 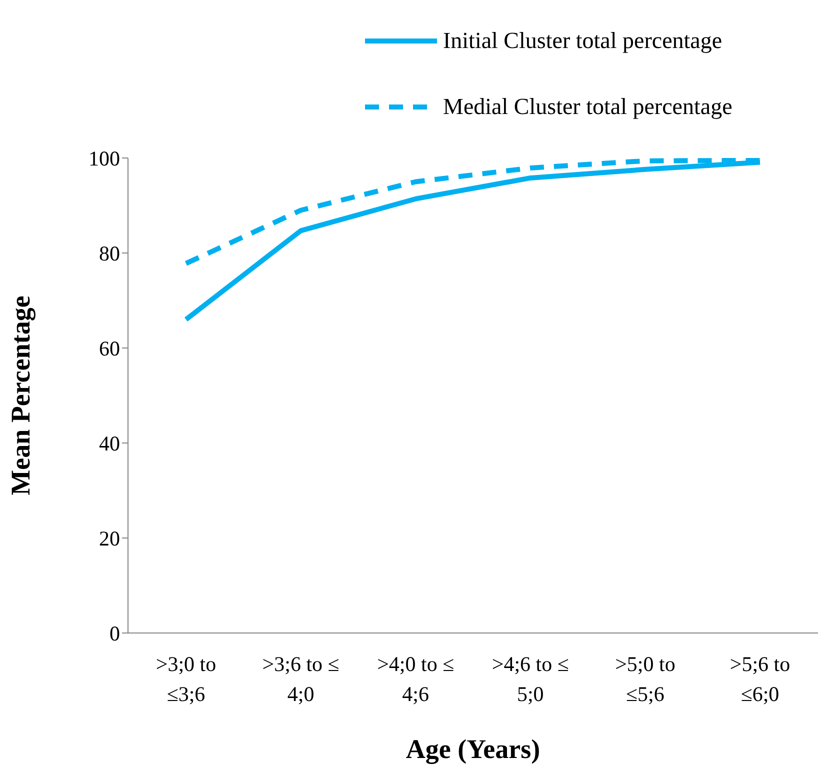 I want to click on x-tick-label: >3;0 to ≤3;6, so click(x=186, y=679).